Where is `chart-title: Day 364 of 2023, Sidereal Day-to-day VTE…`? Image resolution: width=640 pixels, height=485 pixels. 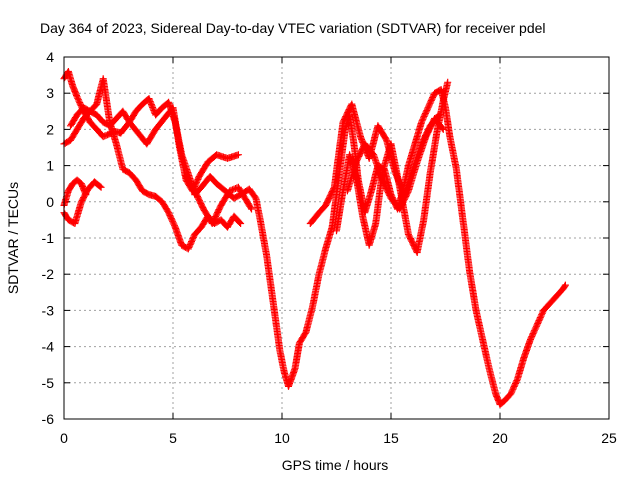 chart-title: Day 364 of 2023, Sidereal Day-to-day VTE… is located at coordinates (293, 28).